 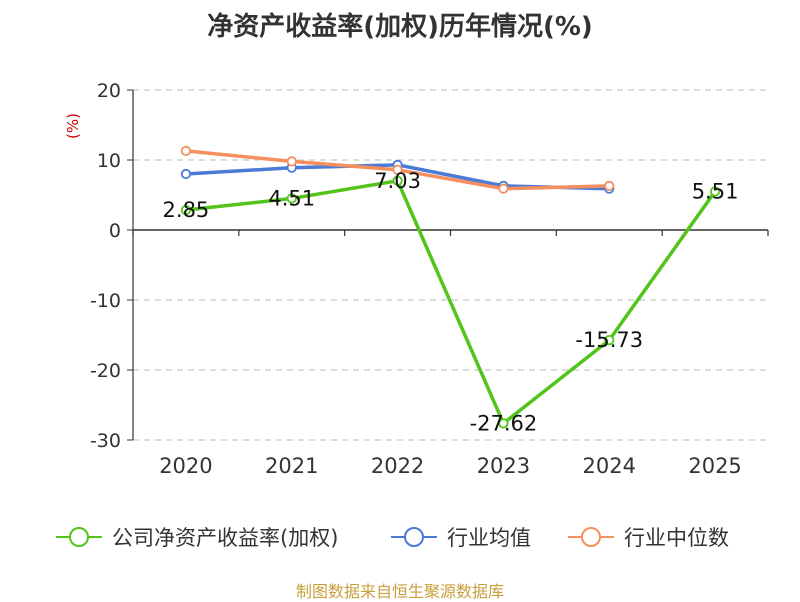 I want to click on legend: 公司净资产收益率(加权) 行业均值 行业中位数, so click(x=392, y=538).